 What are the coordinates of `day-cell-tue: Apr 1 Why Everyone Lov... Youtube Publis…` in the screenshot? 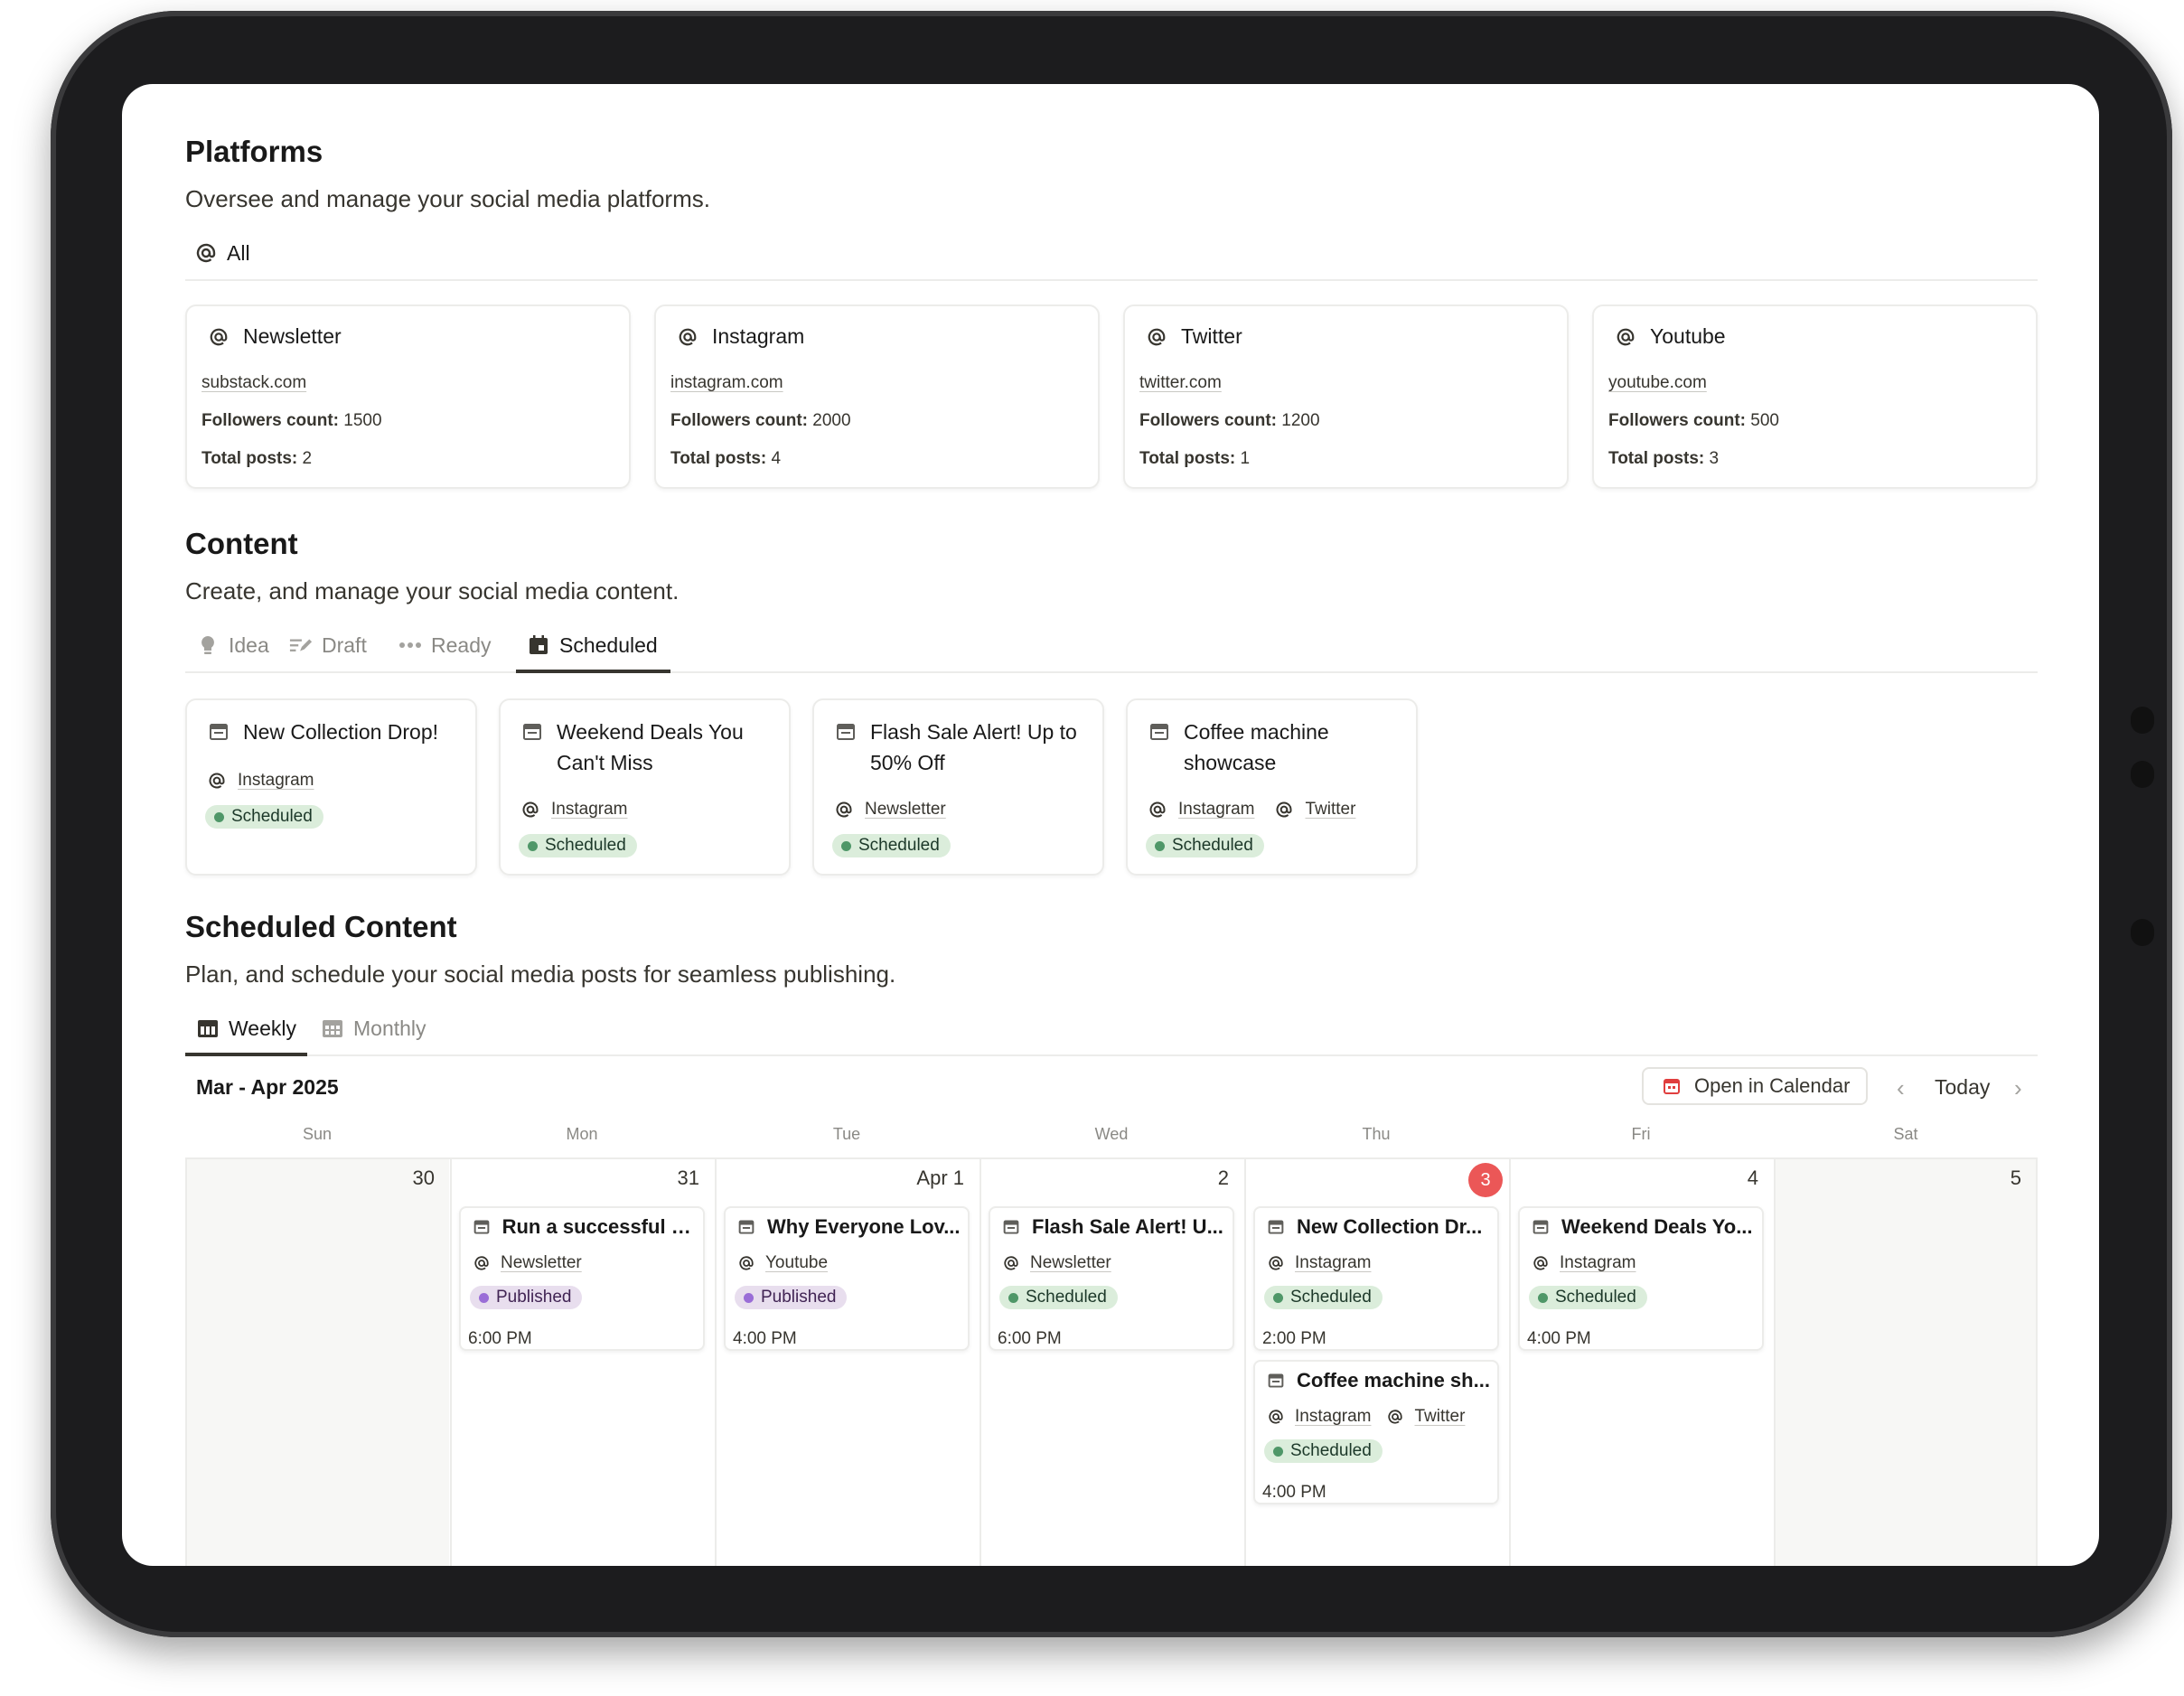 It's located at (847, 1362).